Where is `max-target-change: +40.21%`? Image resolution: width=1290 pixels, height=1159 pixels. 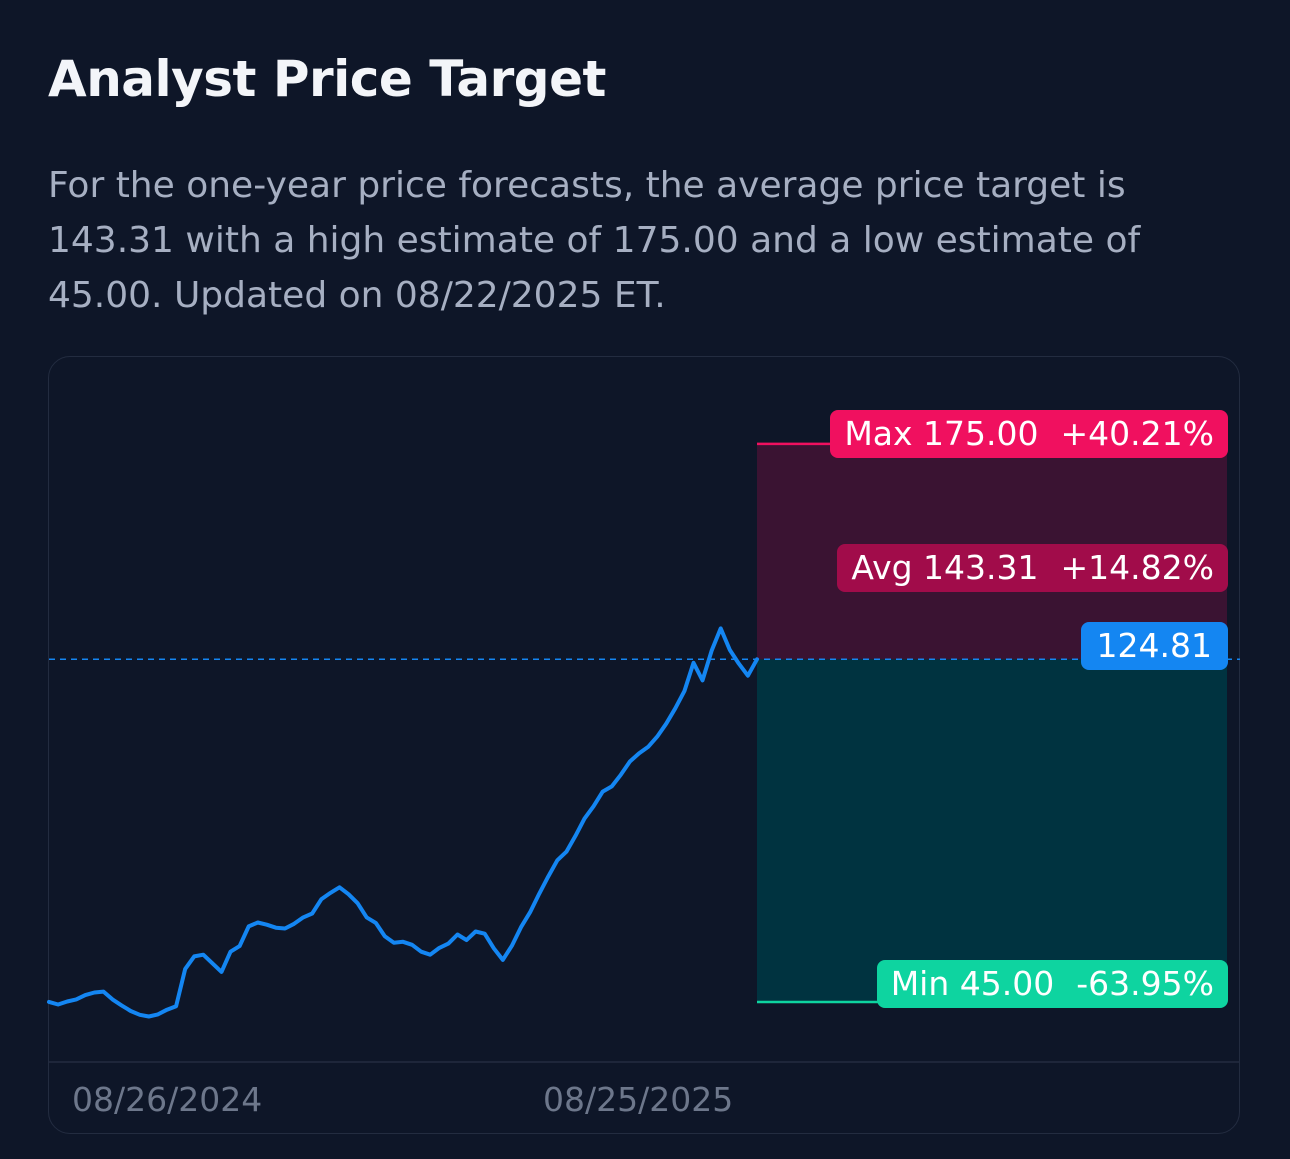
max-target-change: +40.21% is located at coordinates (1137, 433).